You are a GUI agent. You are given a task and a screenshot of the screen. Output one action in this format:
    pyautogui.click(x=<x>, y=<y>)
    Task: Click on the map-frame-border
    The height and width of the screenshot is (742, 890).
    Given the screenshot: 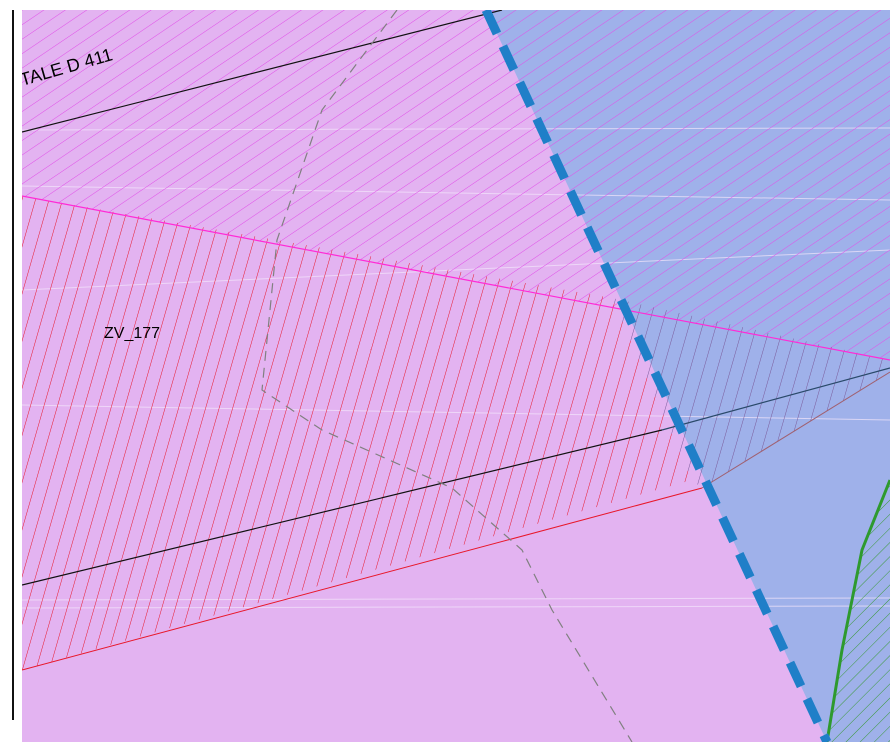 What is the action you would take?
    pyautogui.click(x=13, y=365)
    